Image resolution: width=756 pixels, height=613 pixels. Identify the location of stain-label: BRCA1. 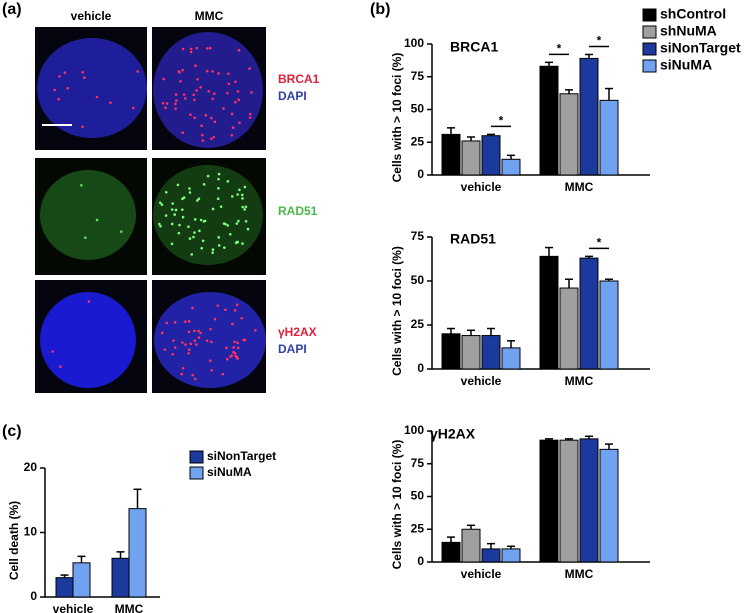
(299, 79).